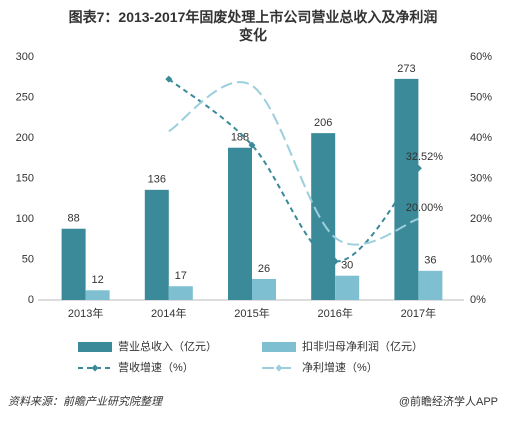 This screenshot has height=421, width=506. Describe the element at coordinates (73, 219) in the screenshot. I see `bar-value-label: 88` at that location.